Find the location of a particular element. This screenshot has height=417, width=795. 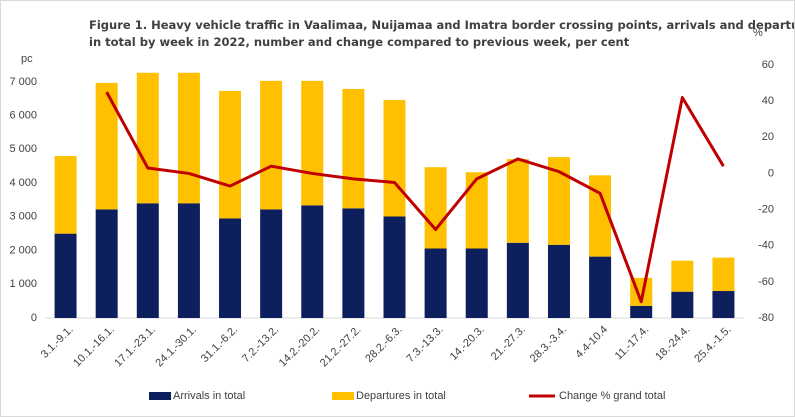

x-tick-label: 7.2.-13.2. is located at coordinates (260, 344).